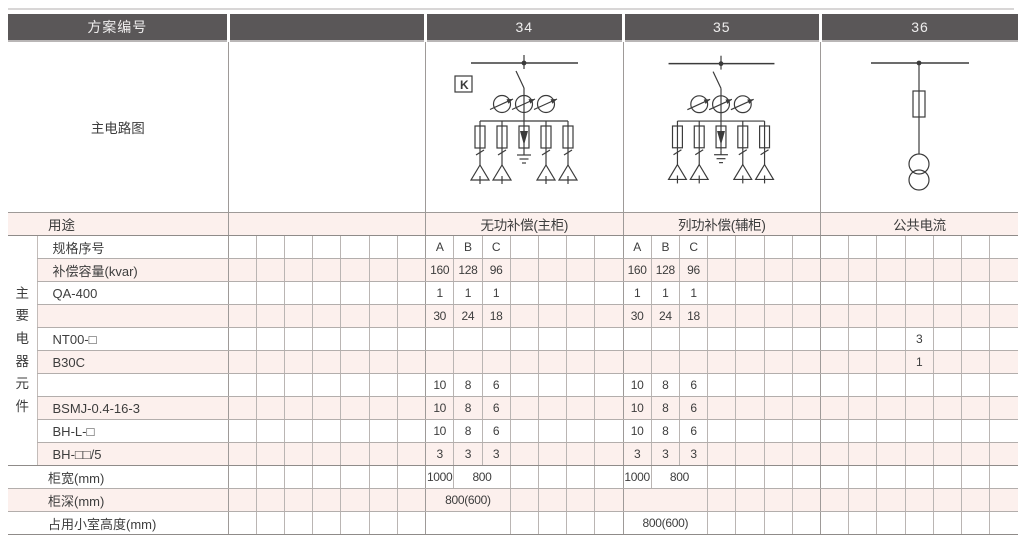 The image size is (1018, 539). I want to click on table-row: BH-L-□ 10 8 6 10 8 6, so click(513, 431).